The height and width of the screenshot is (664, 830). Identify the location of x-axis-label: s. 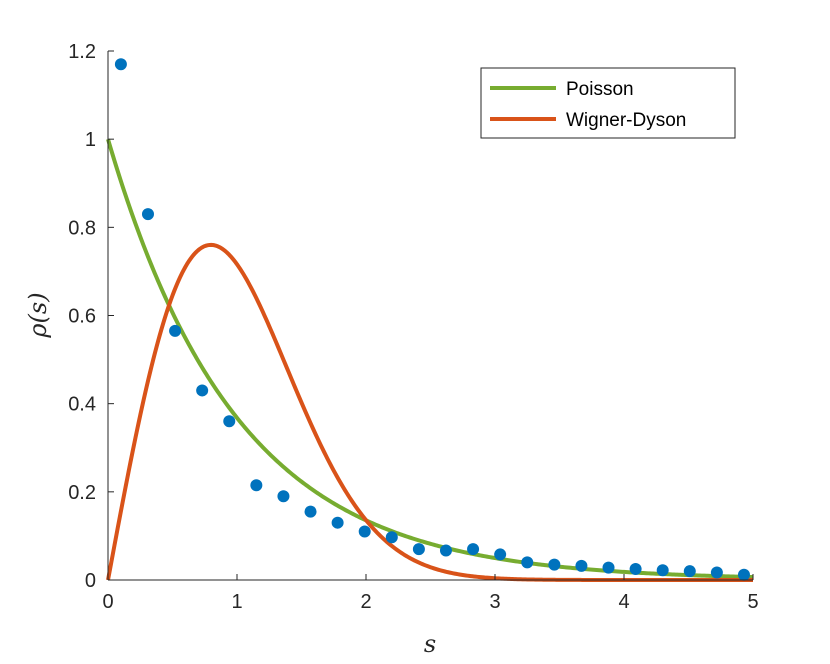
(430, 644).